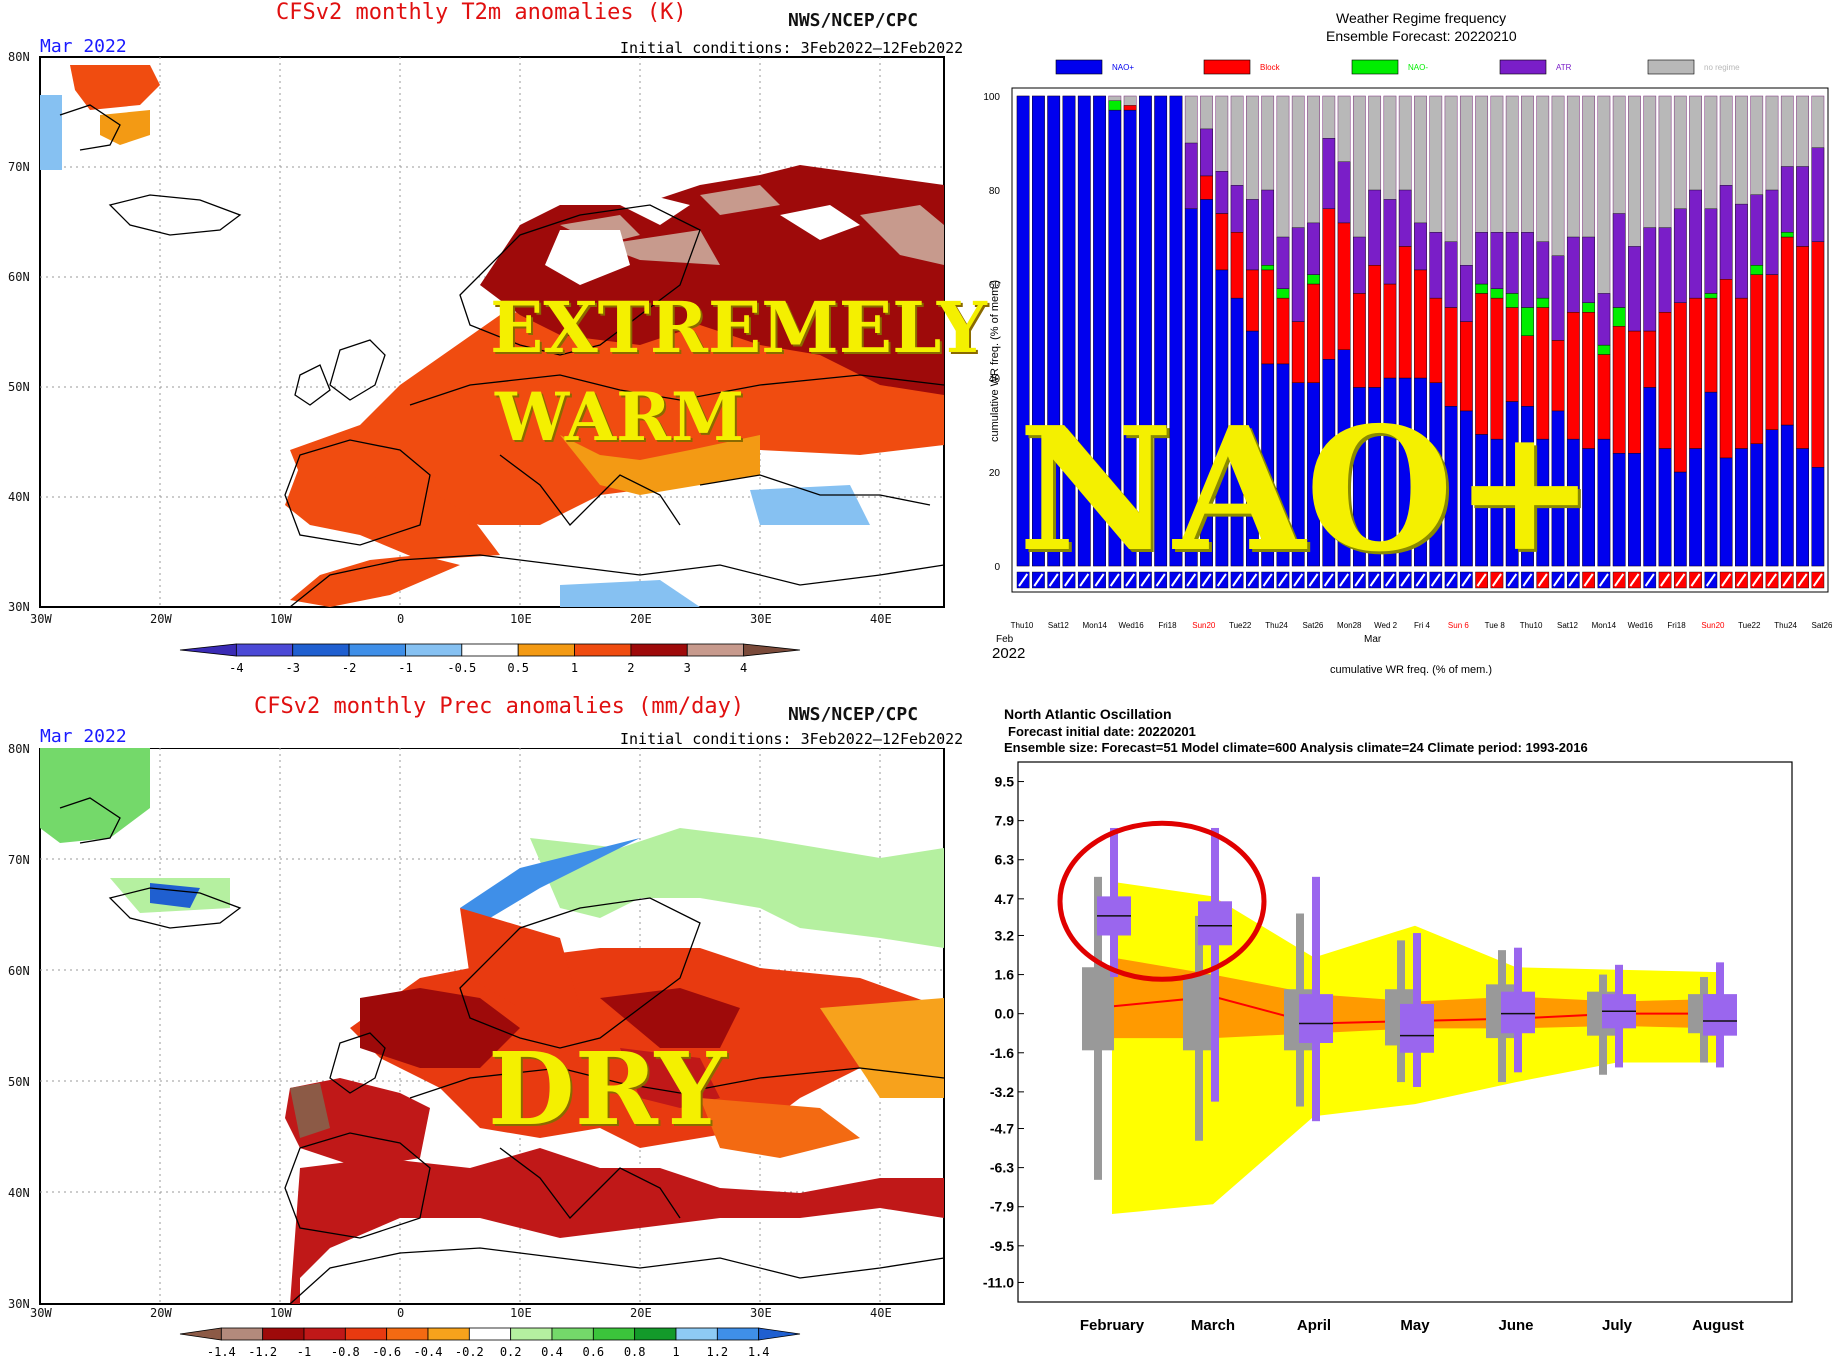 Image resolution: width=1832 pixels, height=1372 pixels. Describe the element at coordinates (761, 1313) in the screenshot. I see `prec-lon-30e: 30E` at that location.